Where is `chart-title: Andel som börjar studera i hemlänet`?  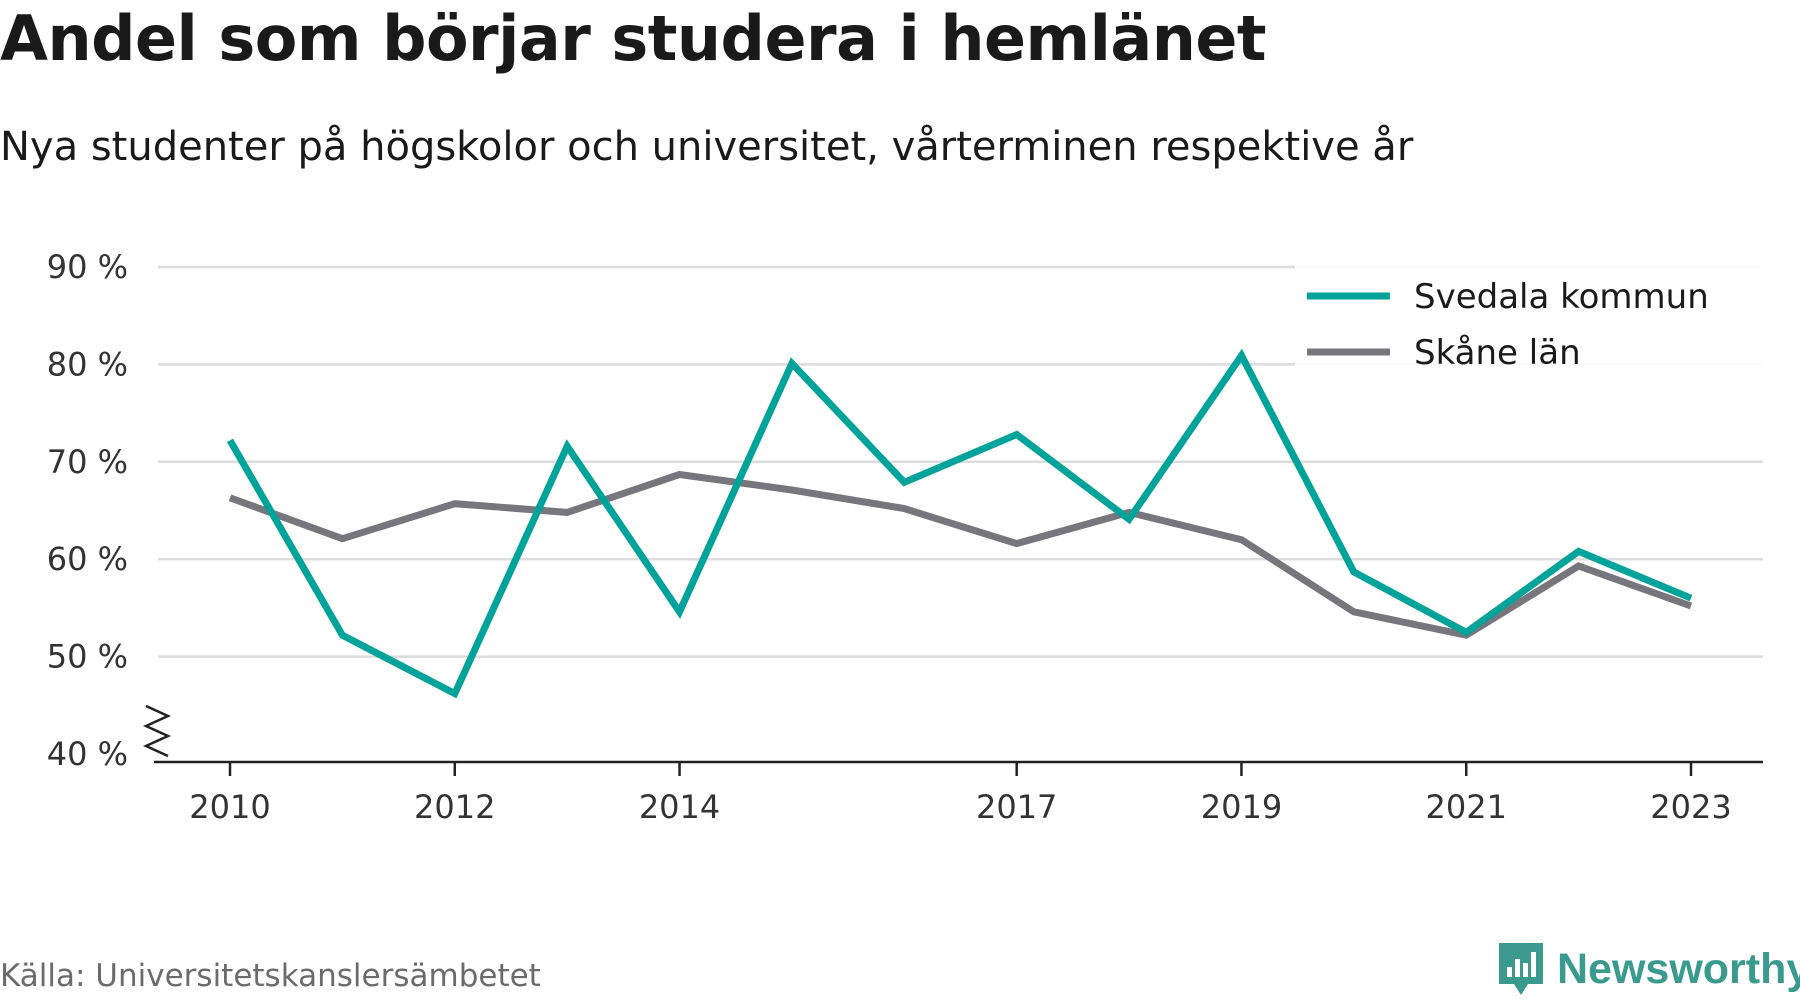 chart-title: Andel som börjar studera i hemlänet is located at coordinates (633, 38).